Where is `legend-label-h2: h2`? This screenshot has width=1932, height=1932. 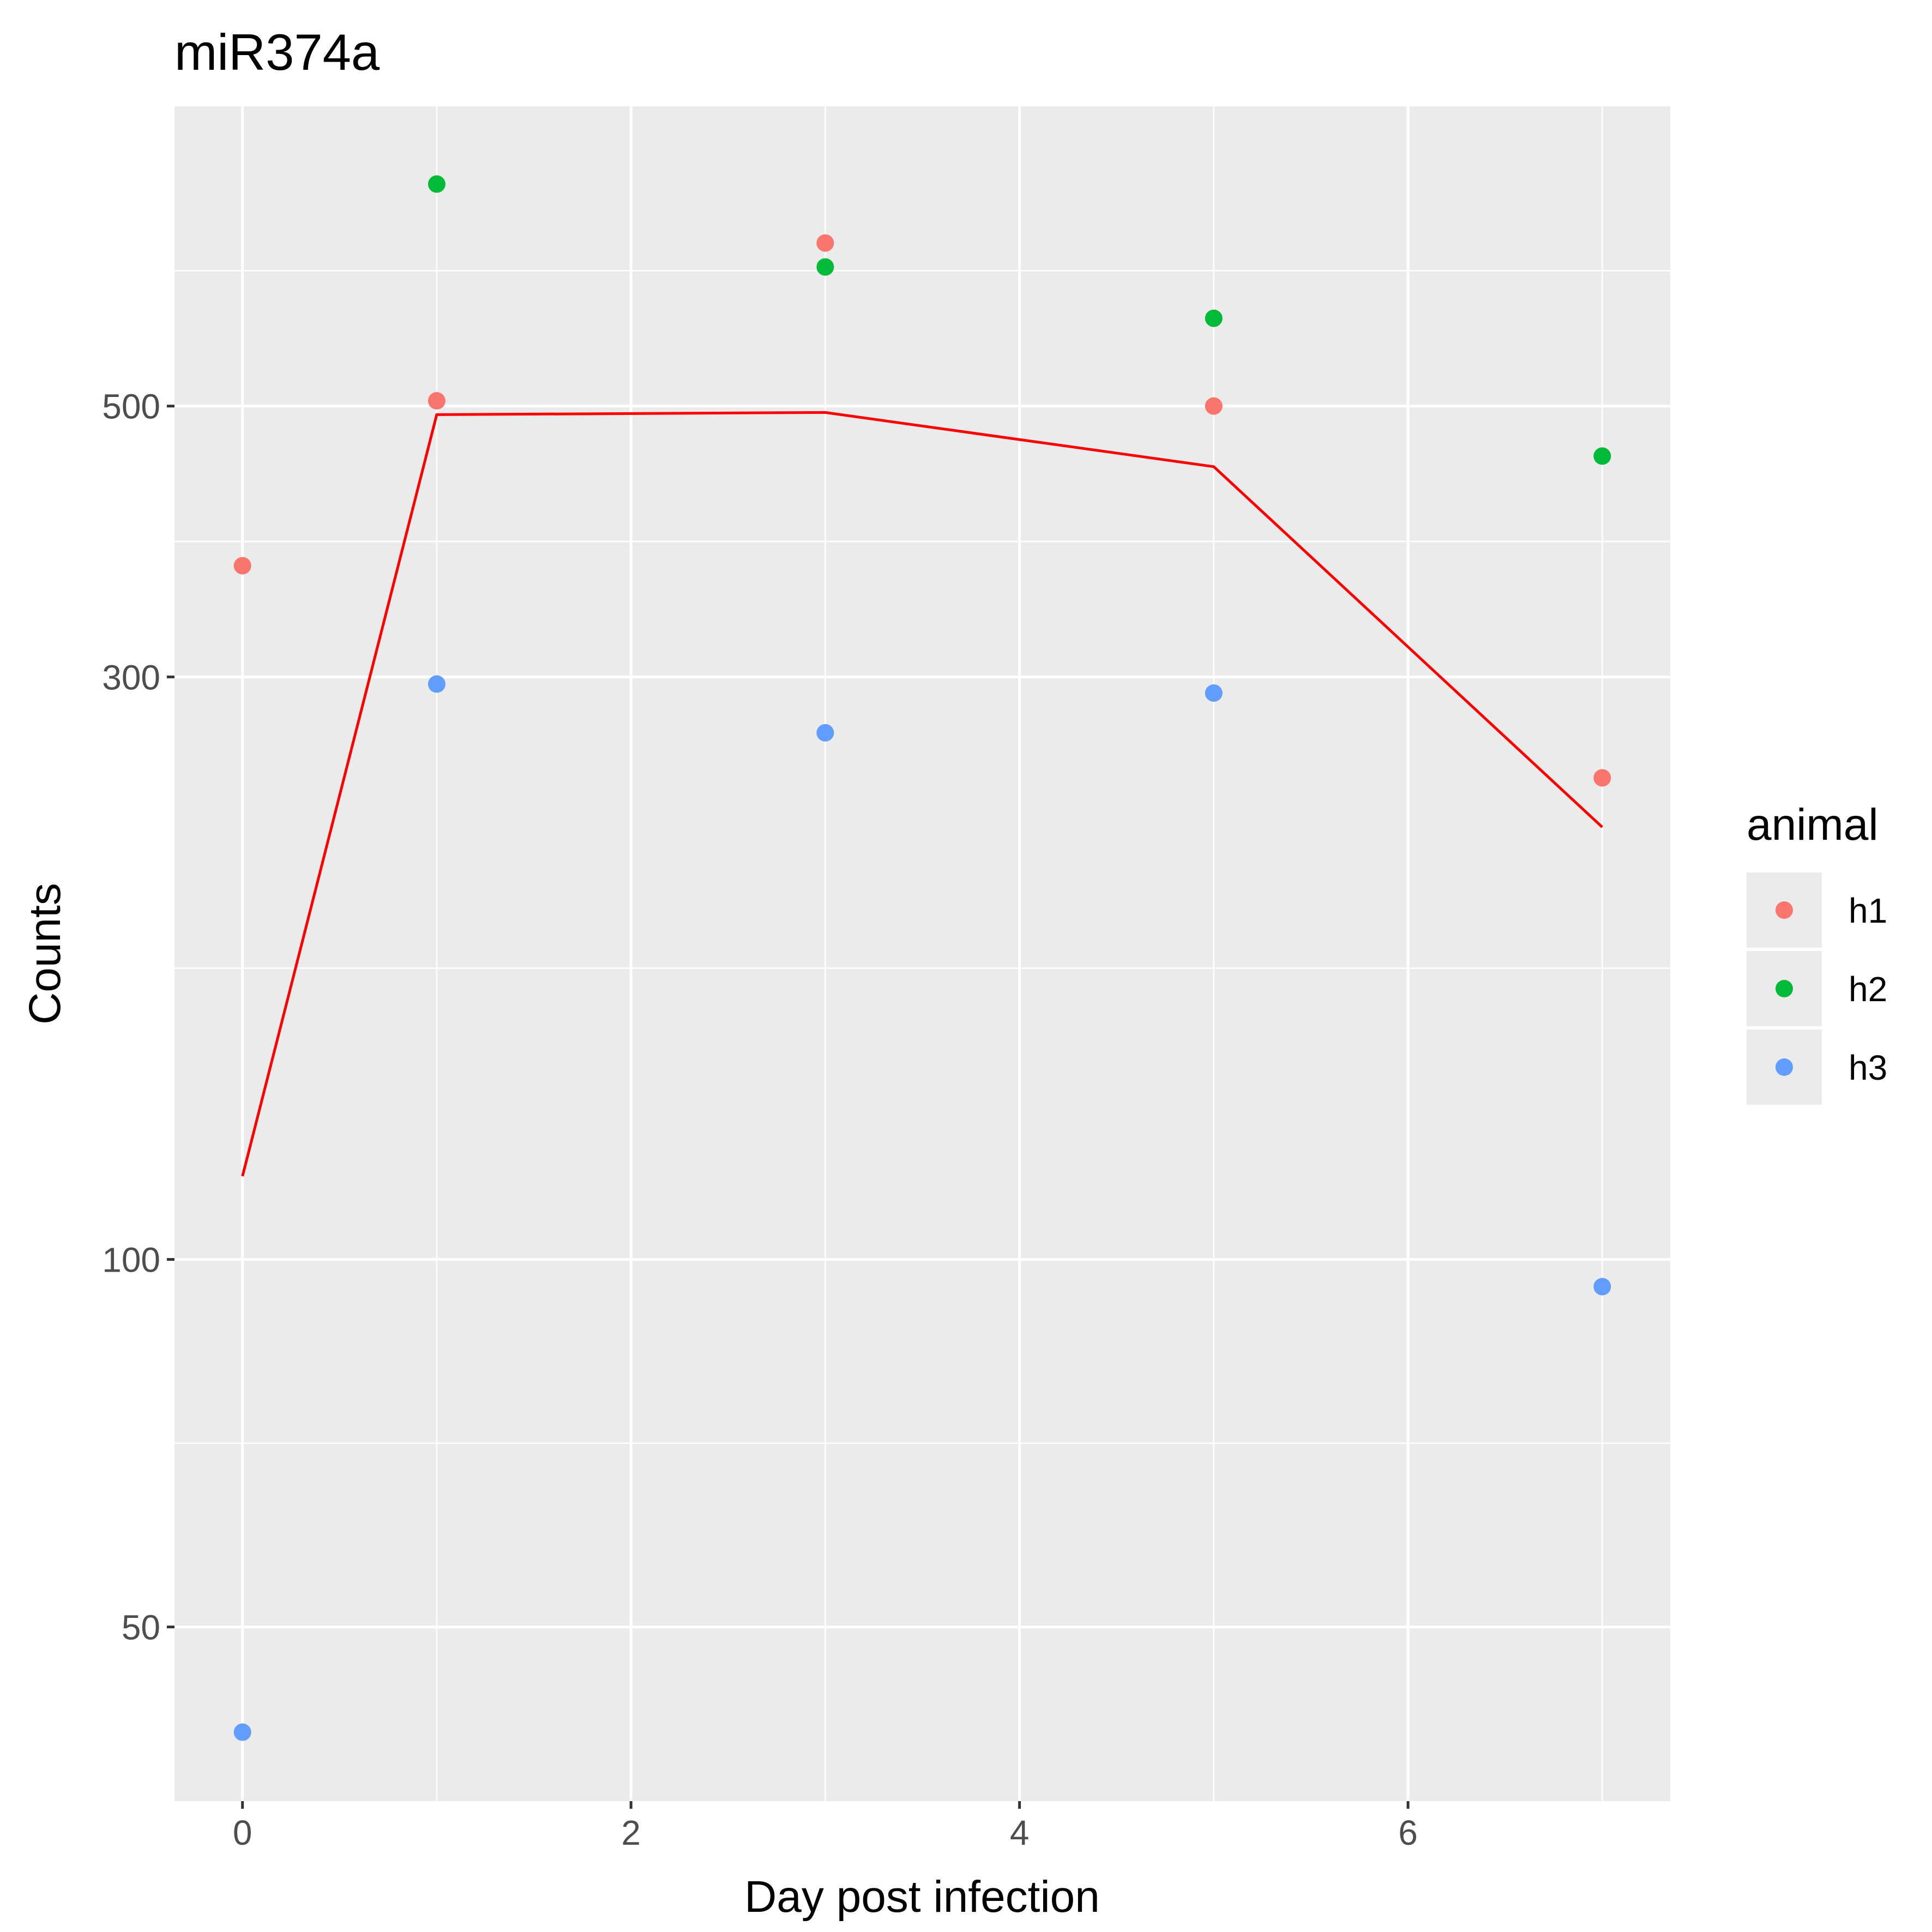
legend-label-h2: h2 is located at coordinates (1868, 989).